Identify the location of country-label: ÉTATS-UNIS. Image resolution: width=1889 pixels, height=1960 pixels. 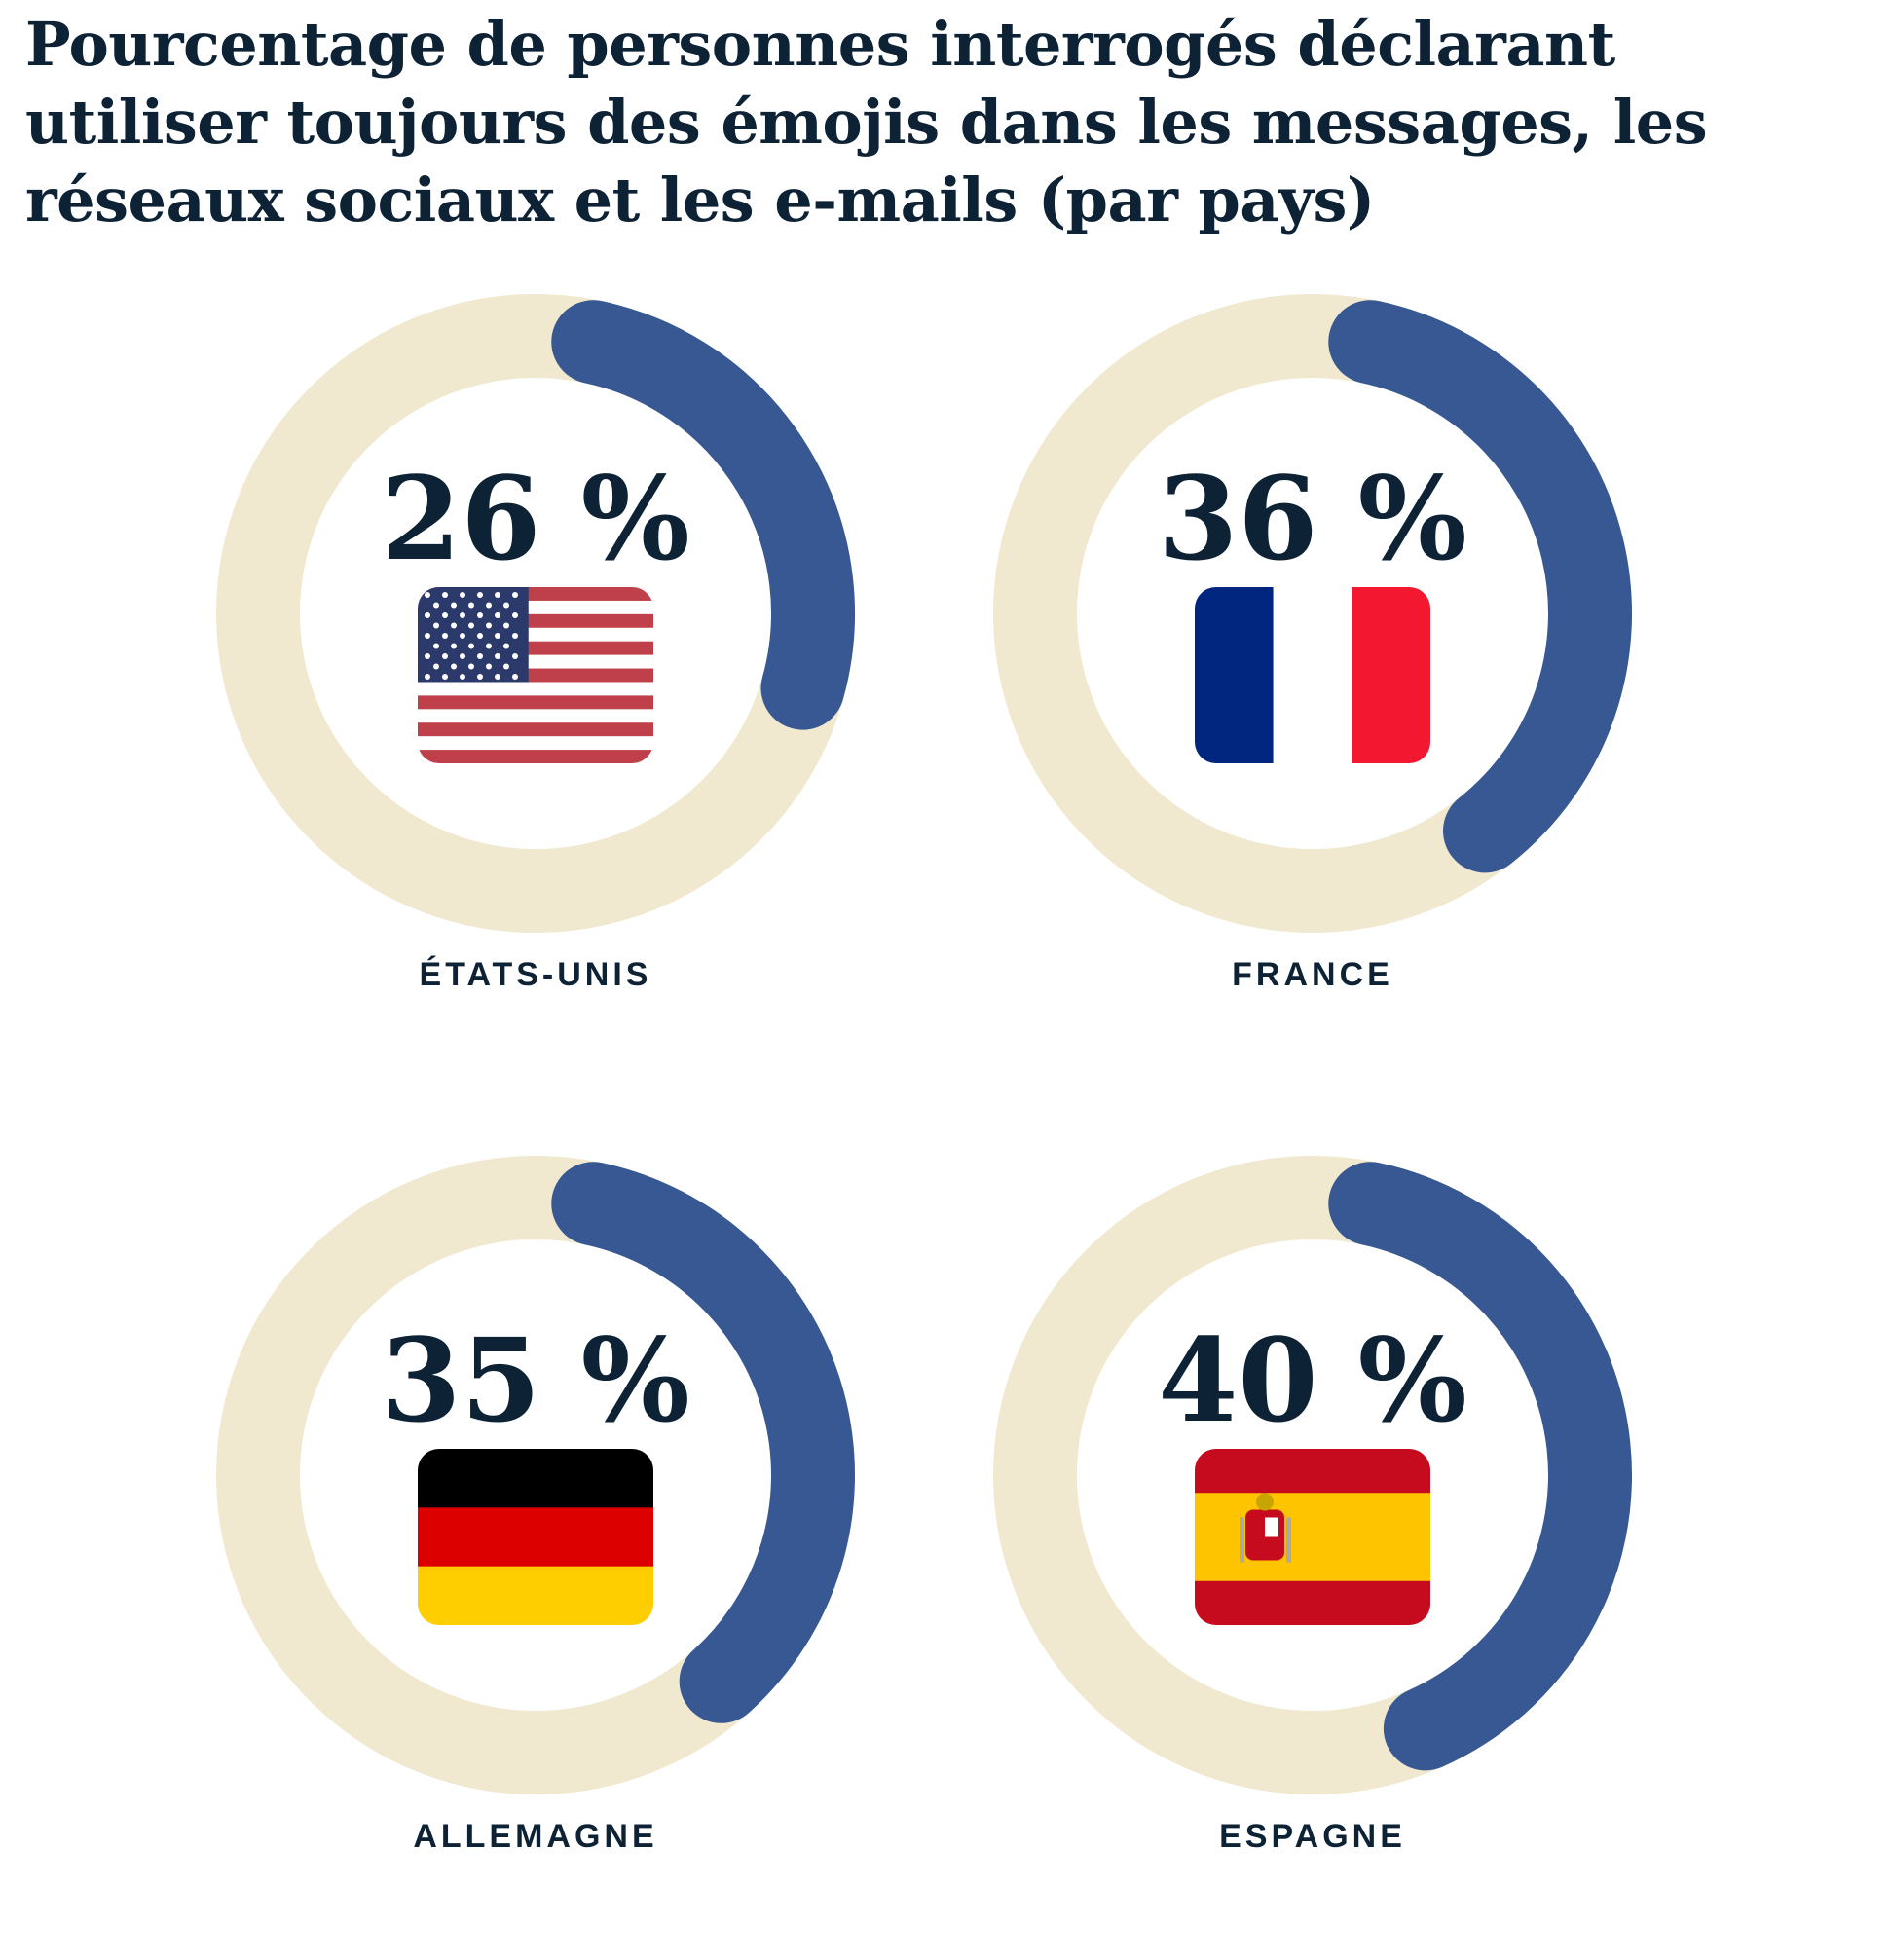
(536, 974).